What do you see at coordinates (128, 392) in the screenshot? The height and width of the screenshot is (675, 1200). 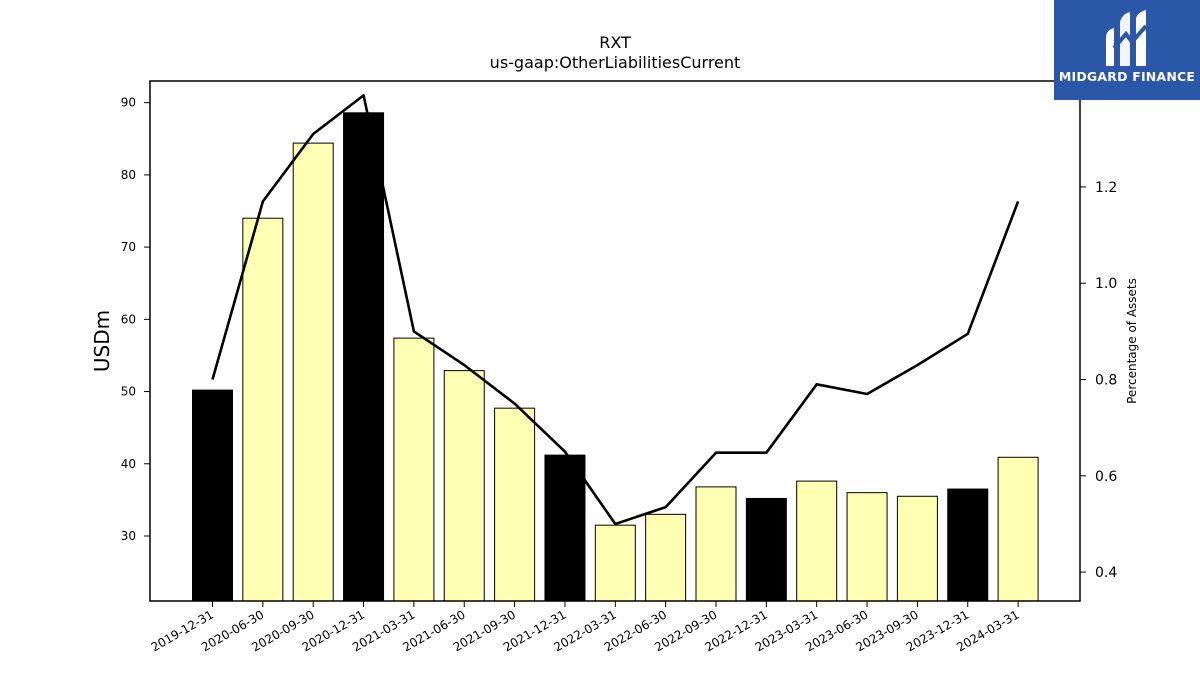 I see `y-left-tick-label: 50` at bounding box center [128, 392].